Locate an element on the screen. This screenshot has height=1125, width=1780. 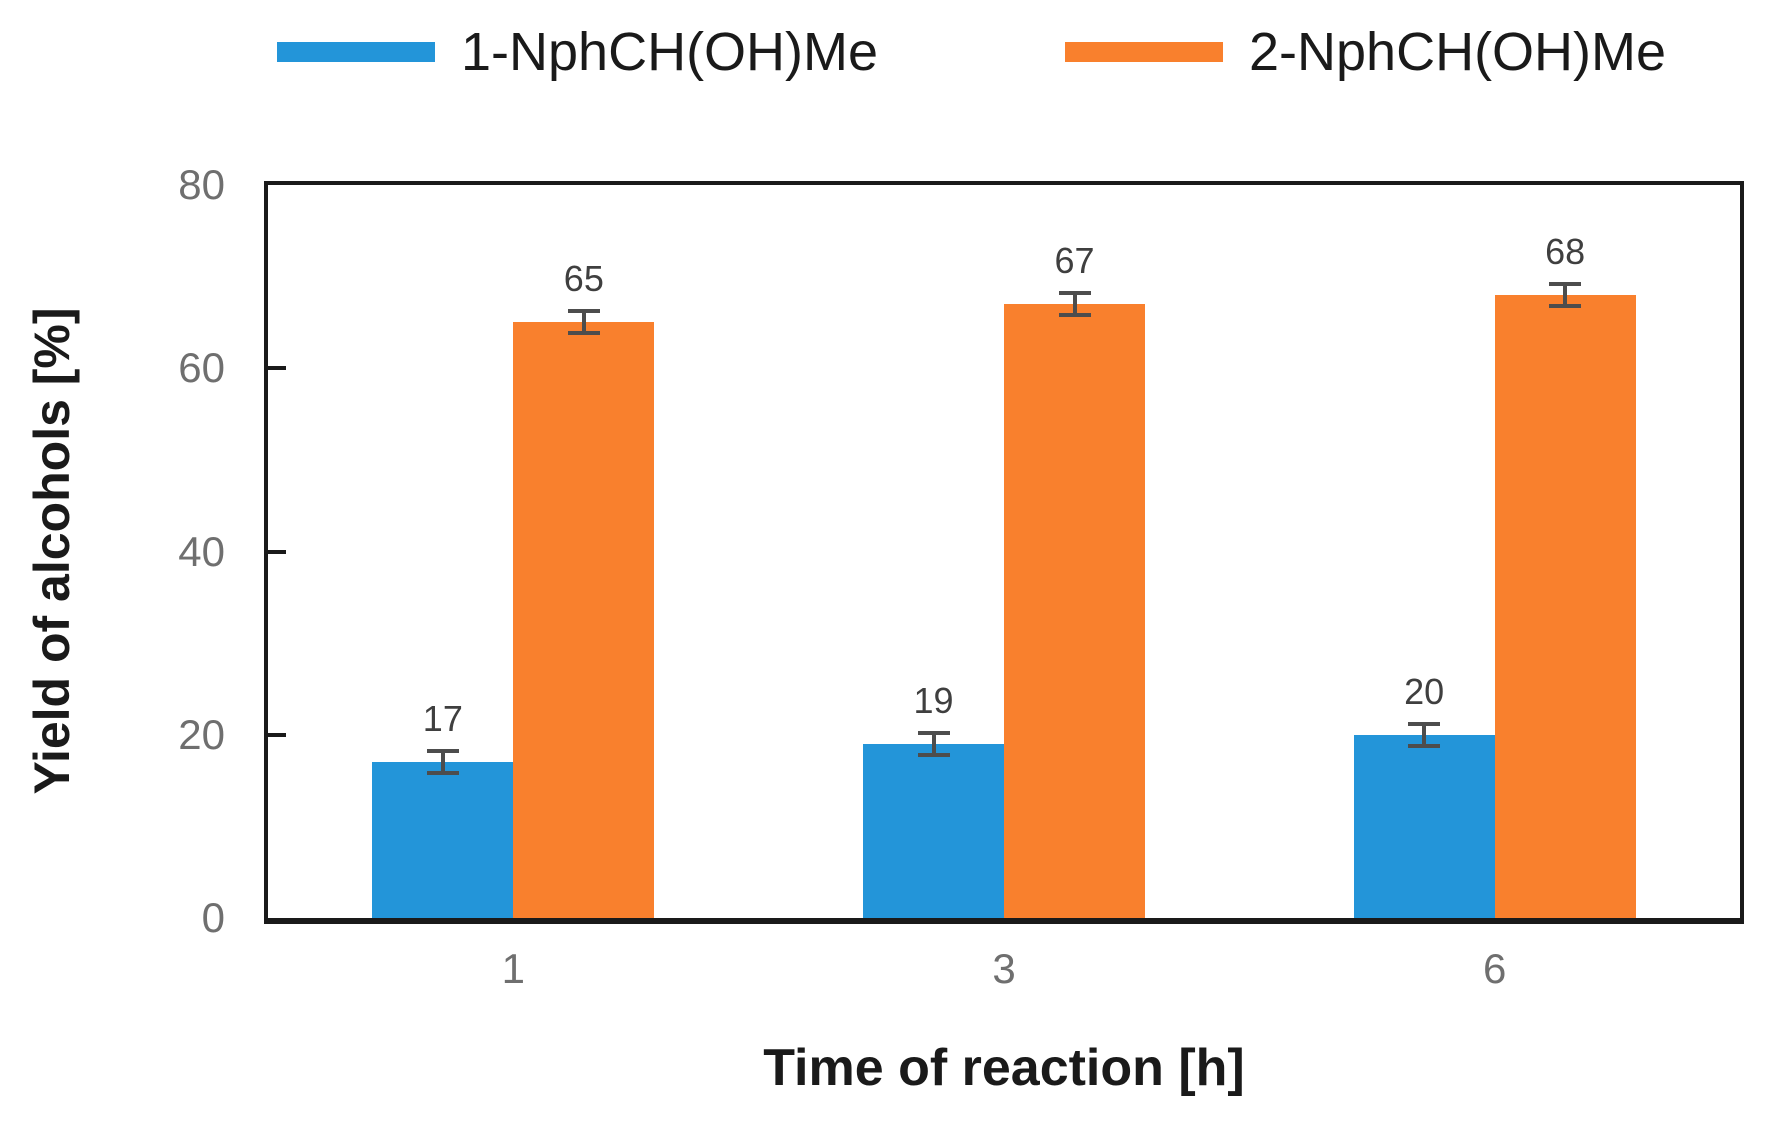
bar-data-label: 65 is located at coordinates (583, 279).